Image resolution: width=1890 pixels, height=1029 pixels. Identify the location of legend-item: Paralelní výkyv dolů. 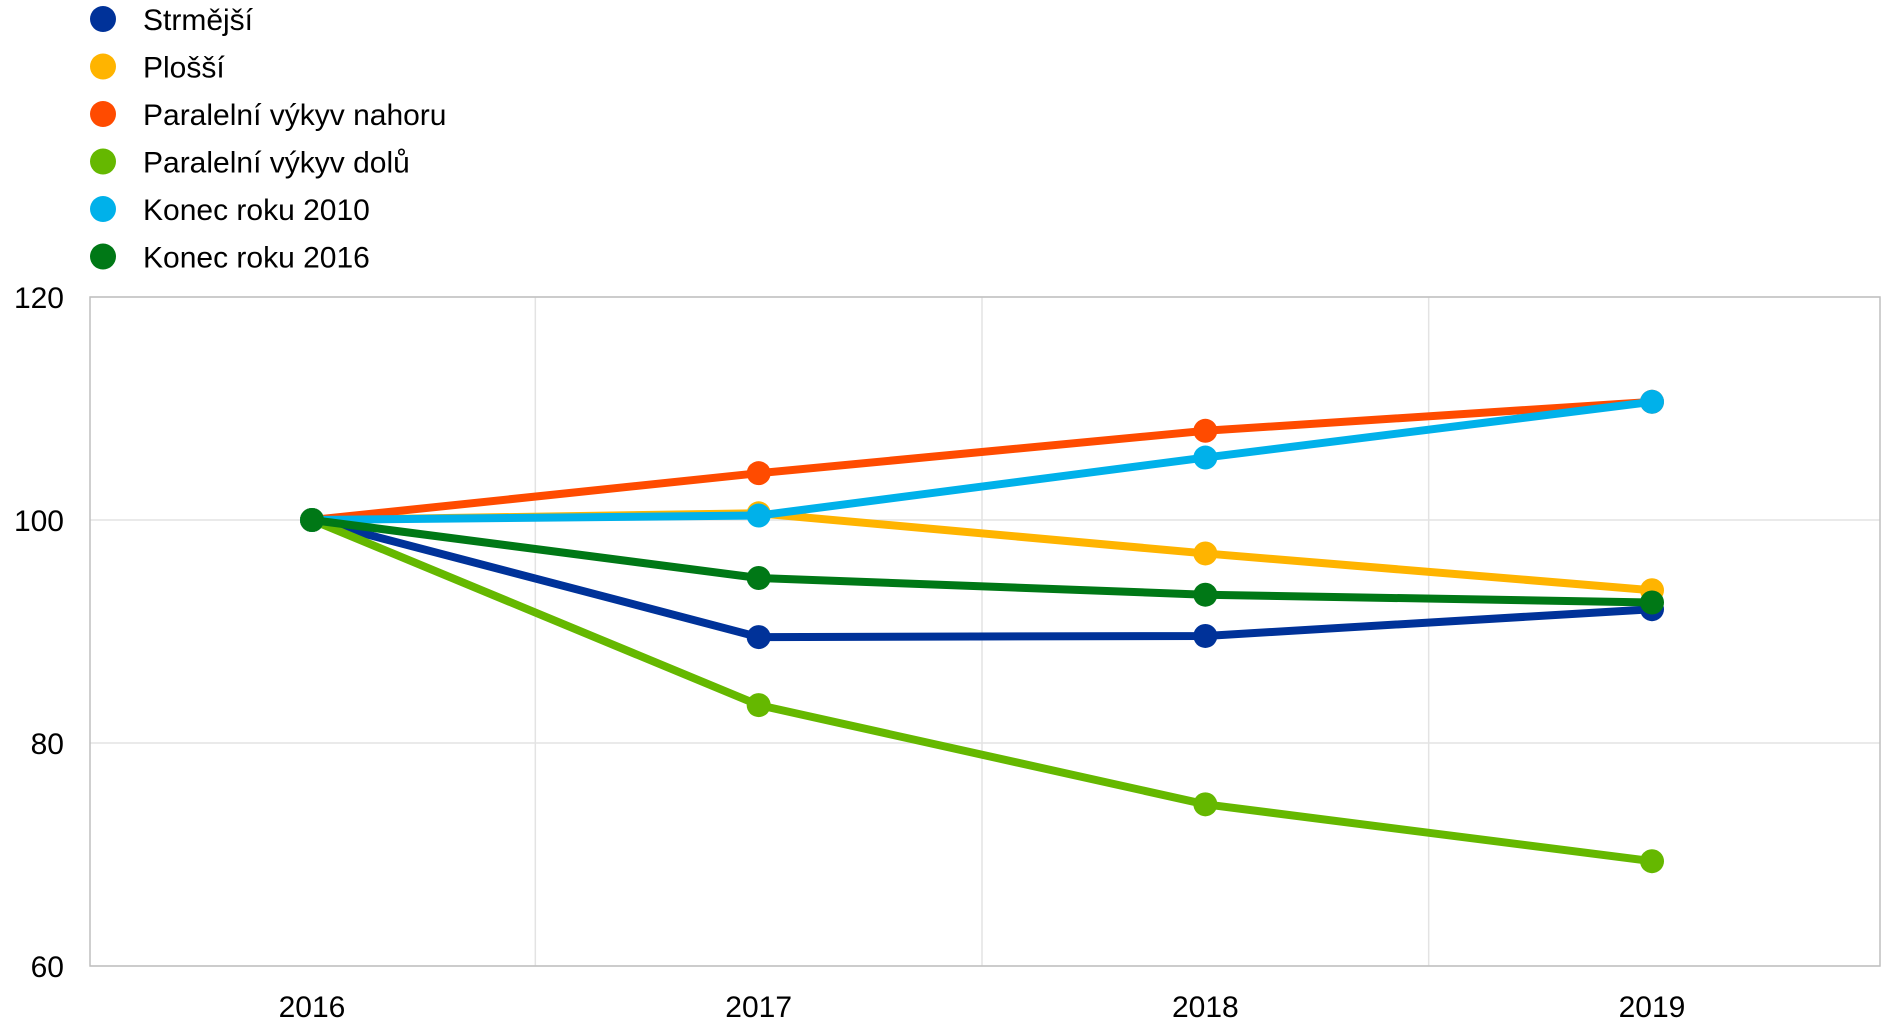
(250, 163).